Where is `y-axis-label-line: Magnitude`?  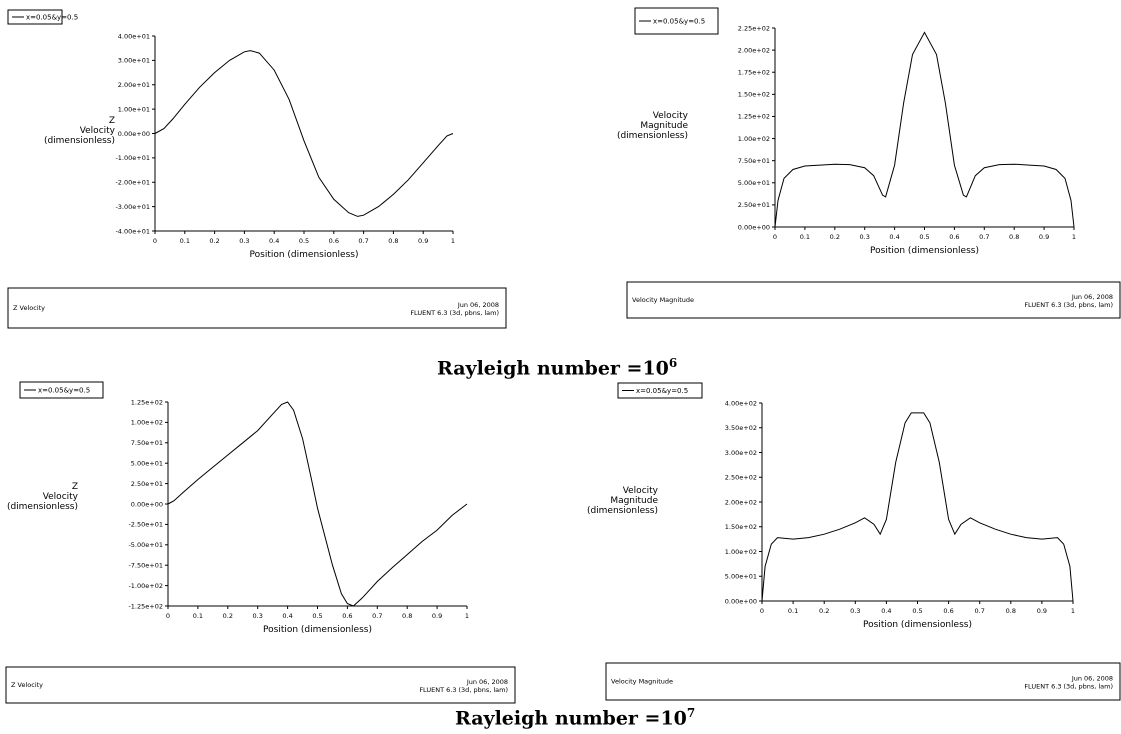
y-axis-label-line: Magnitude is located at coordinates (664, 126).